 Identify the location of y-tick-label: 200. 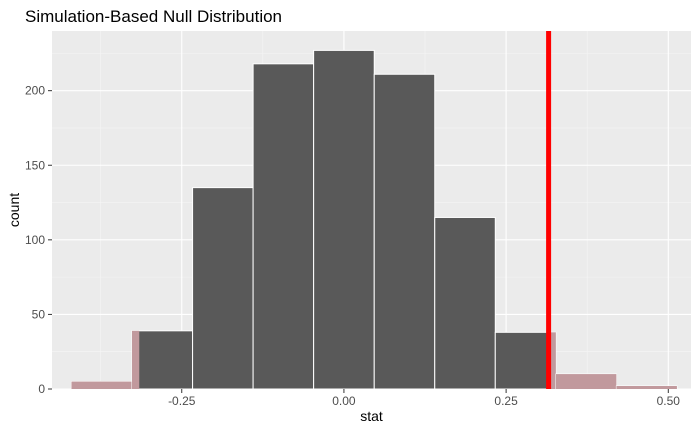
(35, 91).